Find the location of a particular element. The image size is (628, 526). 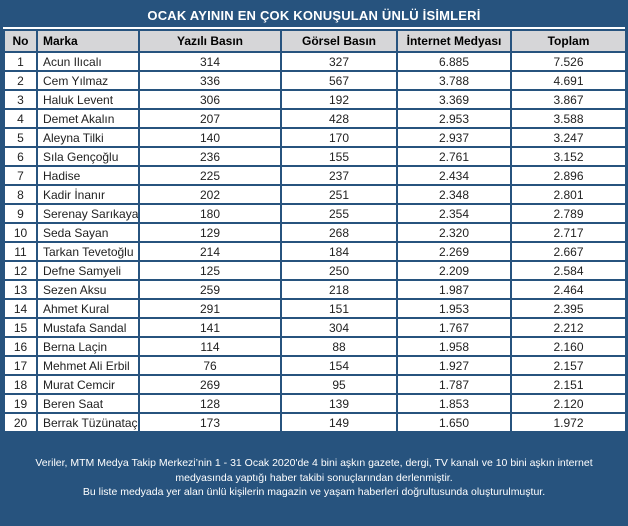

column-header-yazili-basin: Yazılı Basın is located at coordinates (210, 41).